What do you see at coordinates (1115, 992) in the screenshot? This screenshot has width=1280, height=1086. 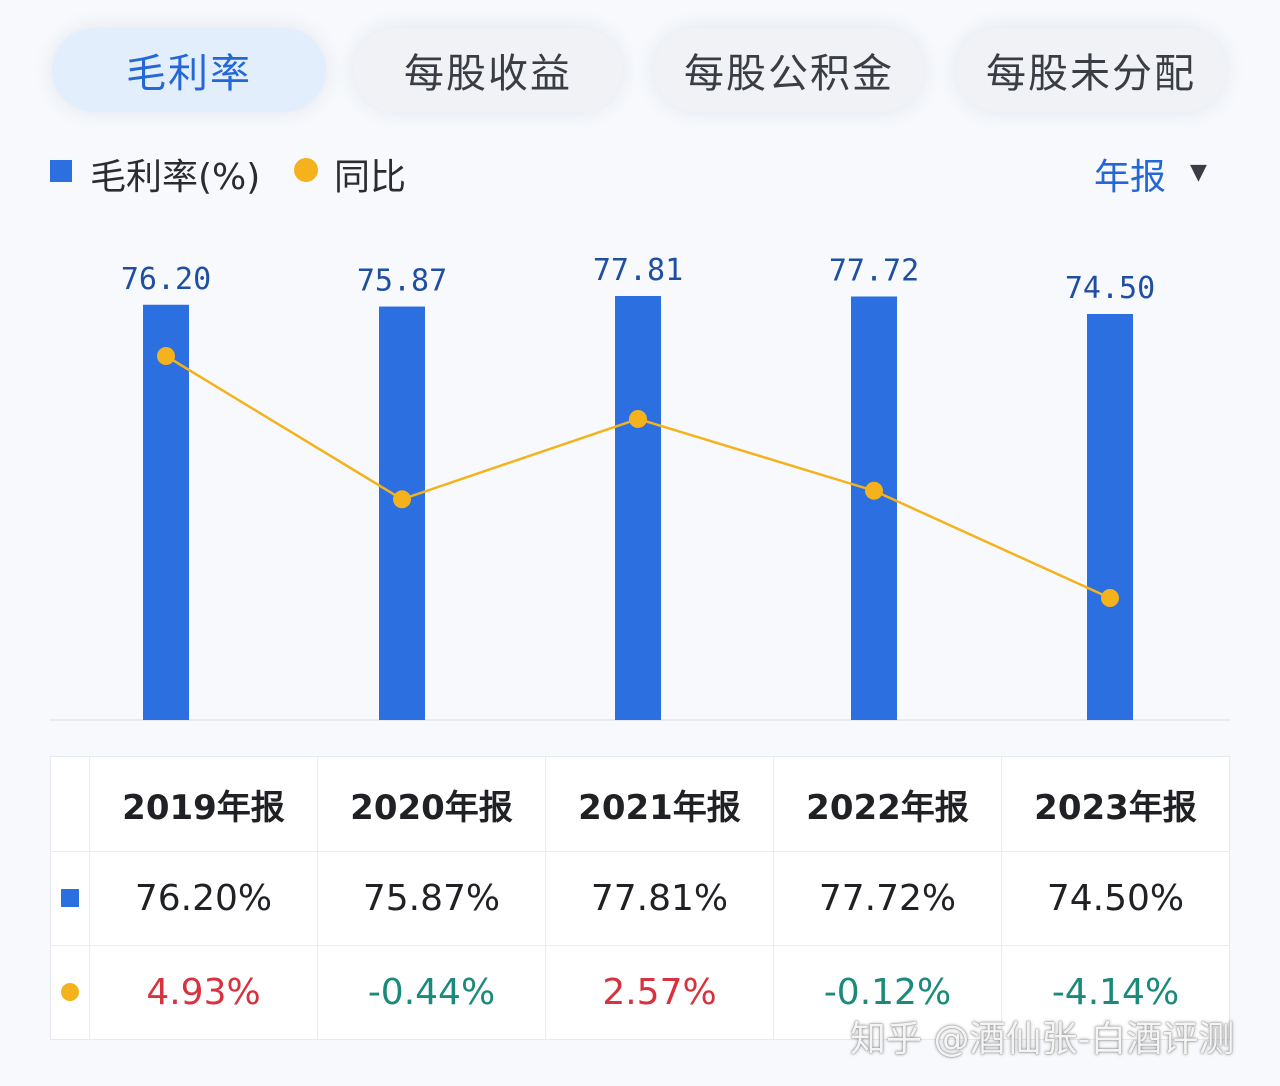 I see `yoy-cell: -4.14%` at bounding box center [1115, 992].